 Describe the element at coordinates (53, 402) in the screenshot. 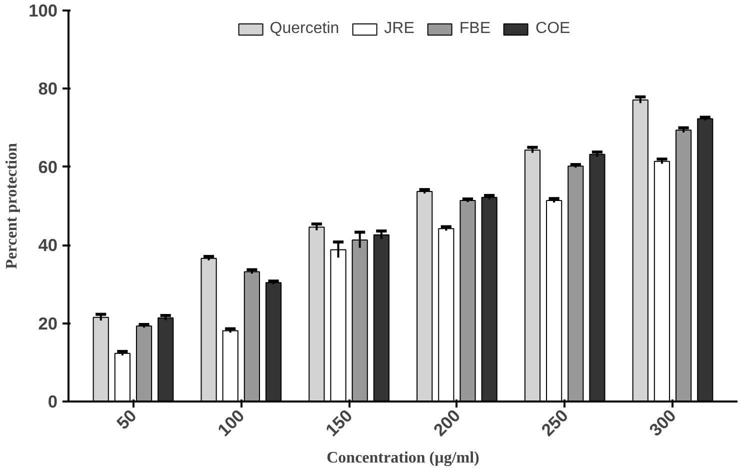

I see `y-tick-label: 0` at that location.